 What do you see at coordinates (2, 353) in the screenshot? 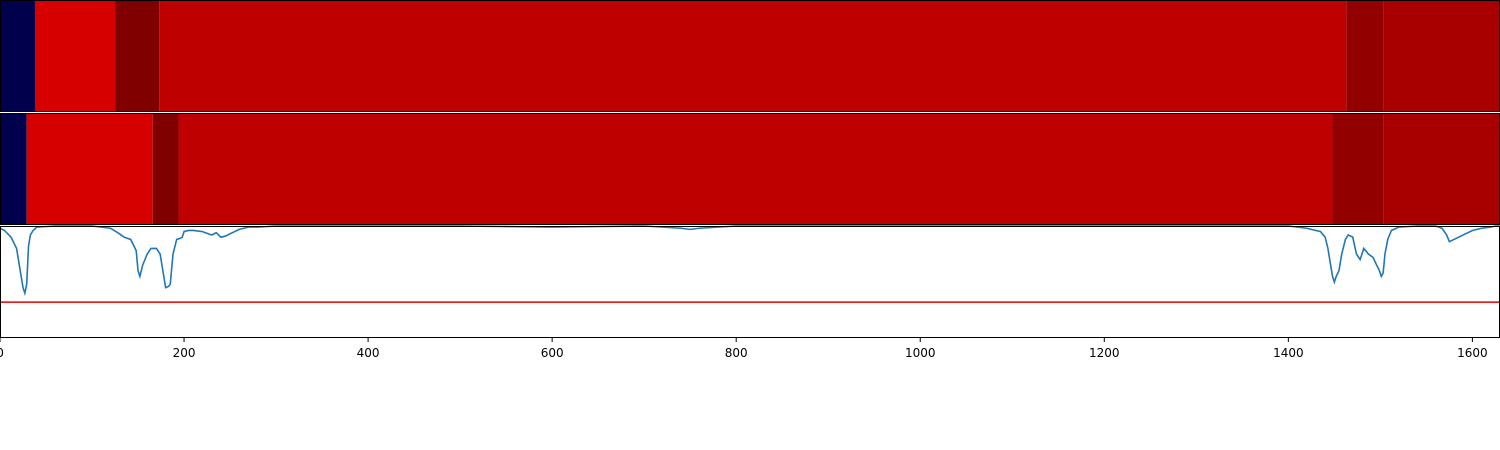
I see `x-axis-tick-label: 0` at bounding box center [2, 353].